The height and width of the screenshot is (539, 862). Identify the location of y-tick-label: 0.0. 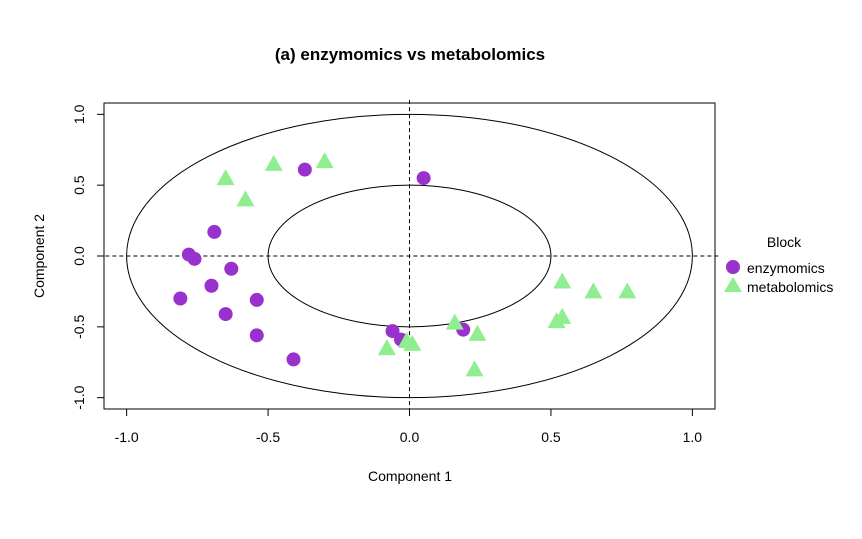
(79, 256).